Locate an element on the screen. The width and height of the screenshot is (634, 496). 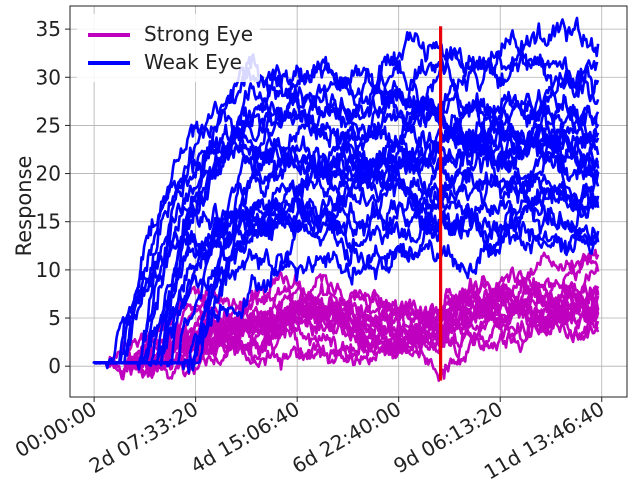
legend: Strong Eye Weak Eye is located at coordinates (168, 48).